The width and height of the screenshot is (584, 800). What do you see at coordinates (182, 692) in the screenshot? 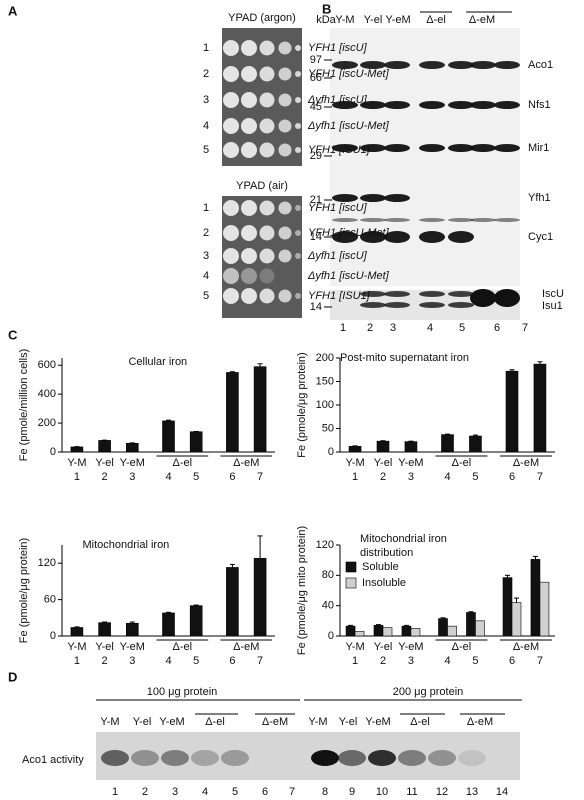
I see `group-title: 100 μg protein` at bounding box center [182, 692].